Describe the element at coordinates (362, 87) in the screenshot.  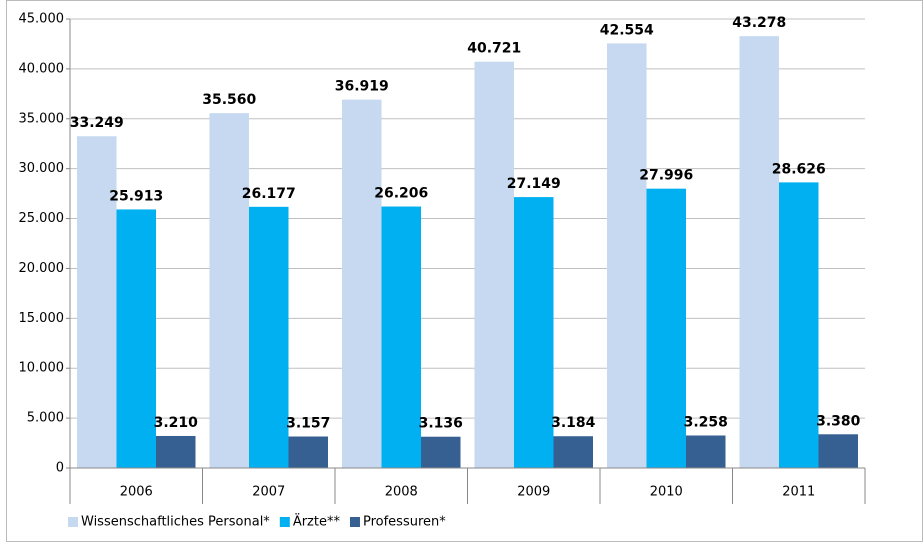
I see `value-label: 36.919` at that location.